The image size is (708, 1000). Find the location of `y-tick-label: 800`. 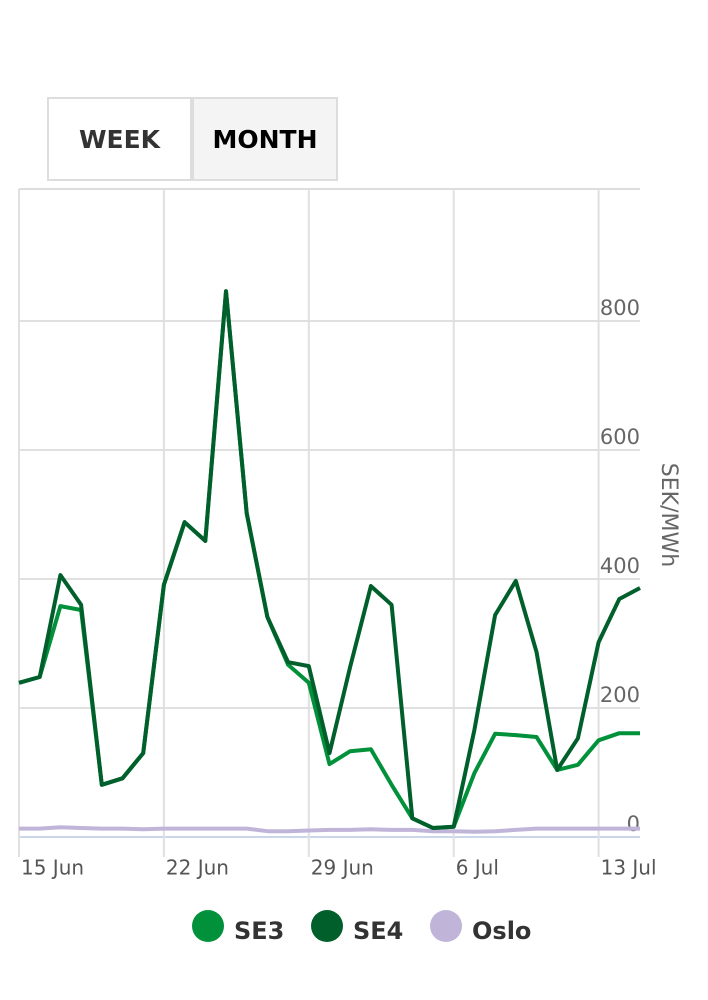

y-tick-label: 800 is located at coordinates (620, 308).